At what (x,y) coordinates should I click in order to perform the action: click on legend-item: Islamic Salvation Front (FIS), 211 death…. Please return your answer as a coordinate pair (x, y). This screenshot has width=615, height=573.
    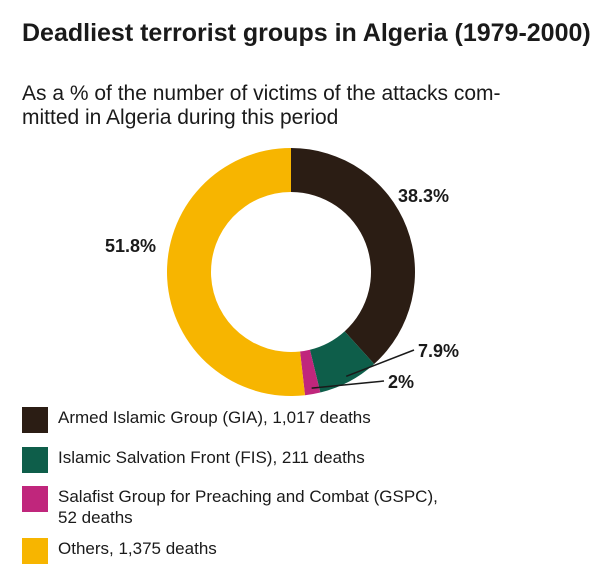
    Looking at the image, I should click on (310, 460).